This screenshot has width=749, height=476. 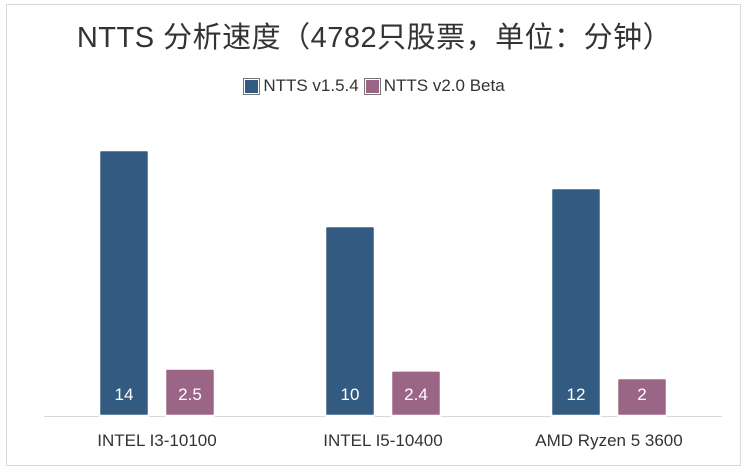 I want to click on legend-item-series-2: NTTS v2.0 Beta, so click(x=434, y=86).